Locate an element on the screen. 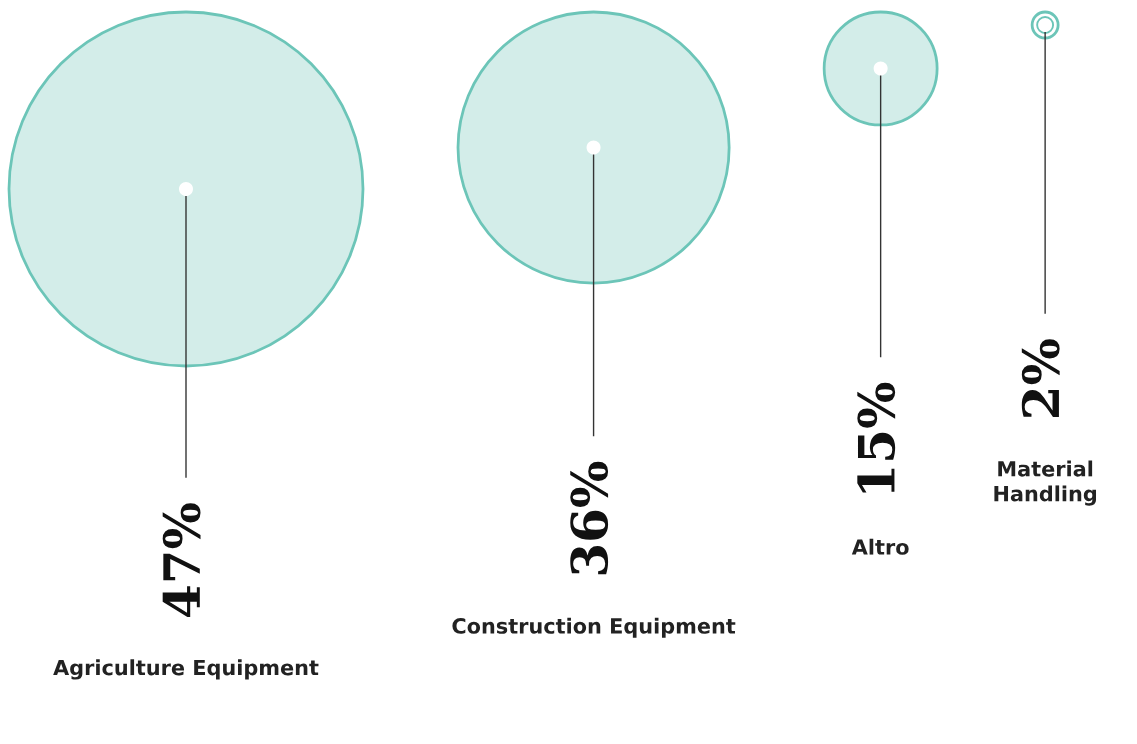  data-label: 47% is located at coordinates (181, 560).